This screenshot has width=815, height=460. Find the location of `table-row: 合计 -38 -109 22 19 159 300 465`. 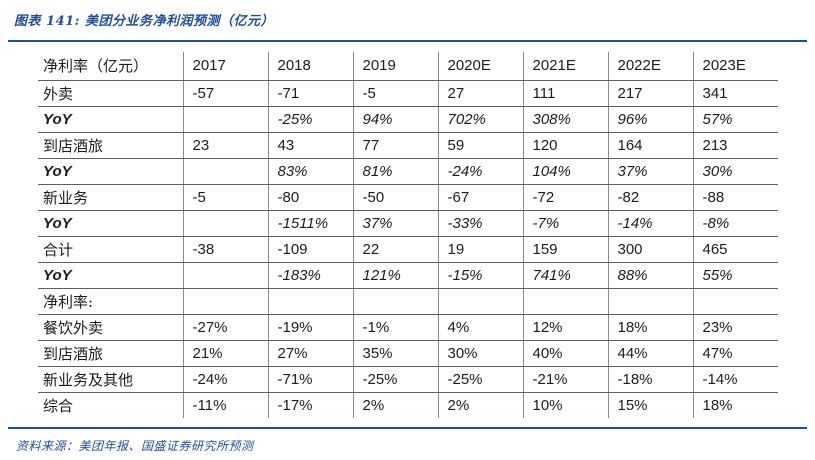

table-row: 合计 -38 -109 22 19 159 300 465 is located at coordinates (408, 249).